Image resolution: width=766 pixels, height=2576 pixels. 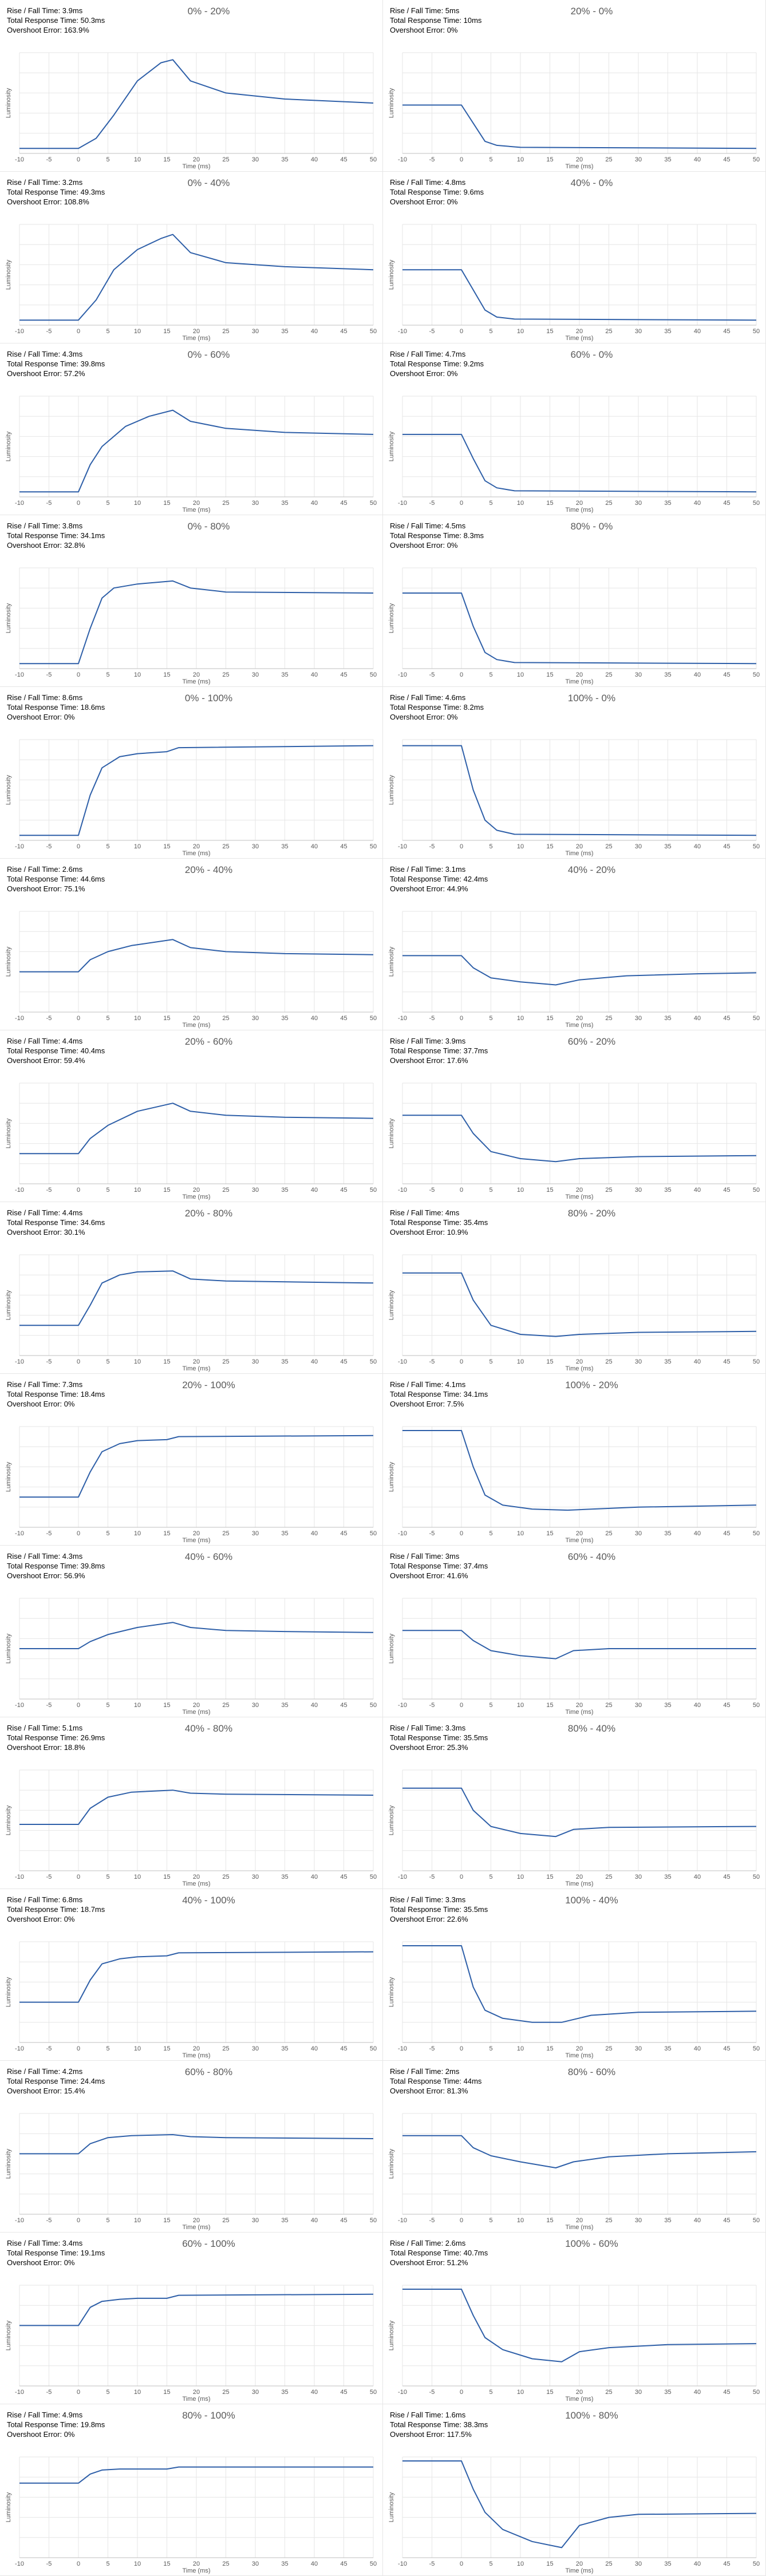 I want to click on total-response-time: Total Response Time: 26.9ms, so click(x=56, y=1737).